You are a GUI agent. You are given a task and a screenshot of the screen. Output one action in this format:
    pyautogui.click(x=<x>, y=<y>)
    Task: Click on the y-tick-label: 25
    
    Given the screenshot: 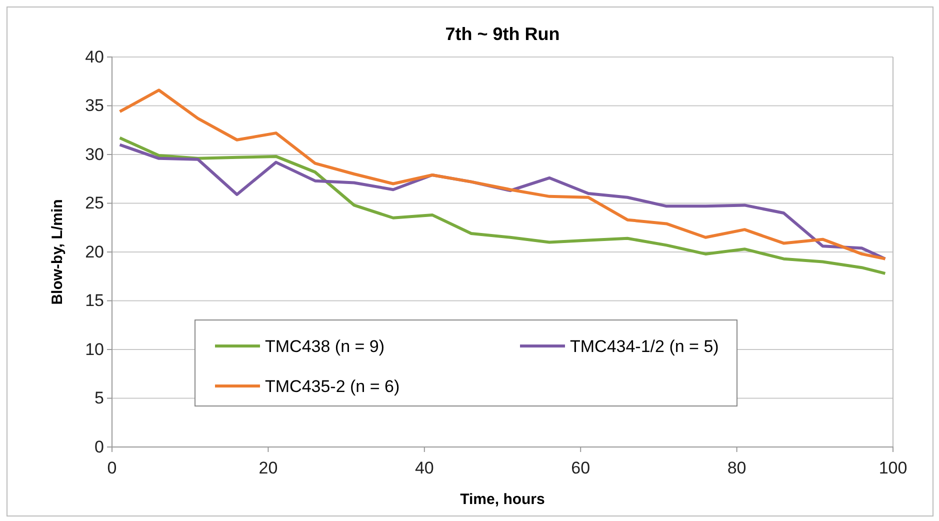 What is the action you would take?
    pyautogui.click(x=94, y=203)
    